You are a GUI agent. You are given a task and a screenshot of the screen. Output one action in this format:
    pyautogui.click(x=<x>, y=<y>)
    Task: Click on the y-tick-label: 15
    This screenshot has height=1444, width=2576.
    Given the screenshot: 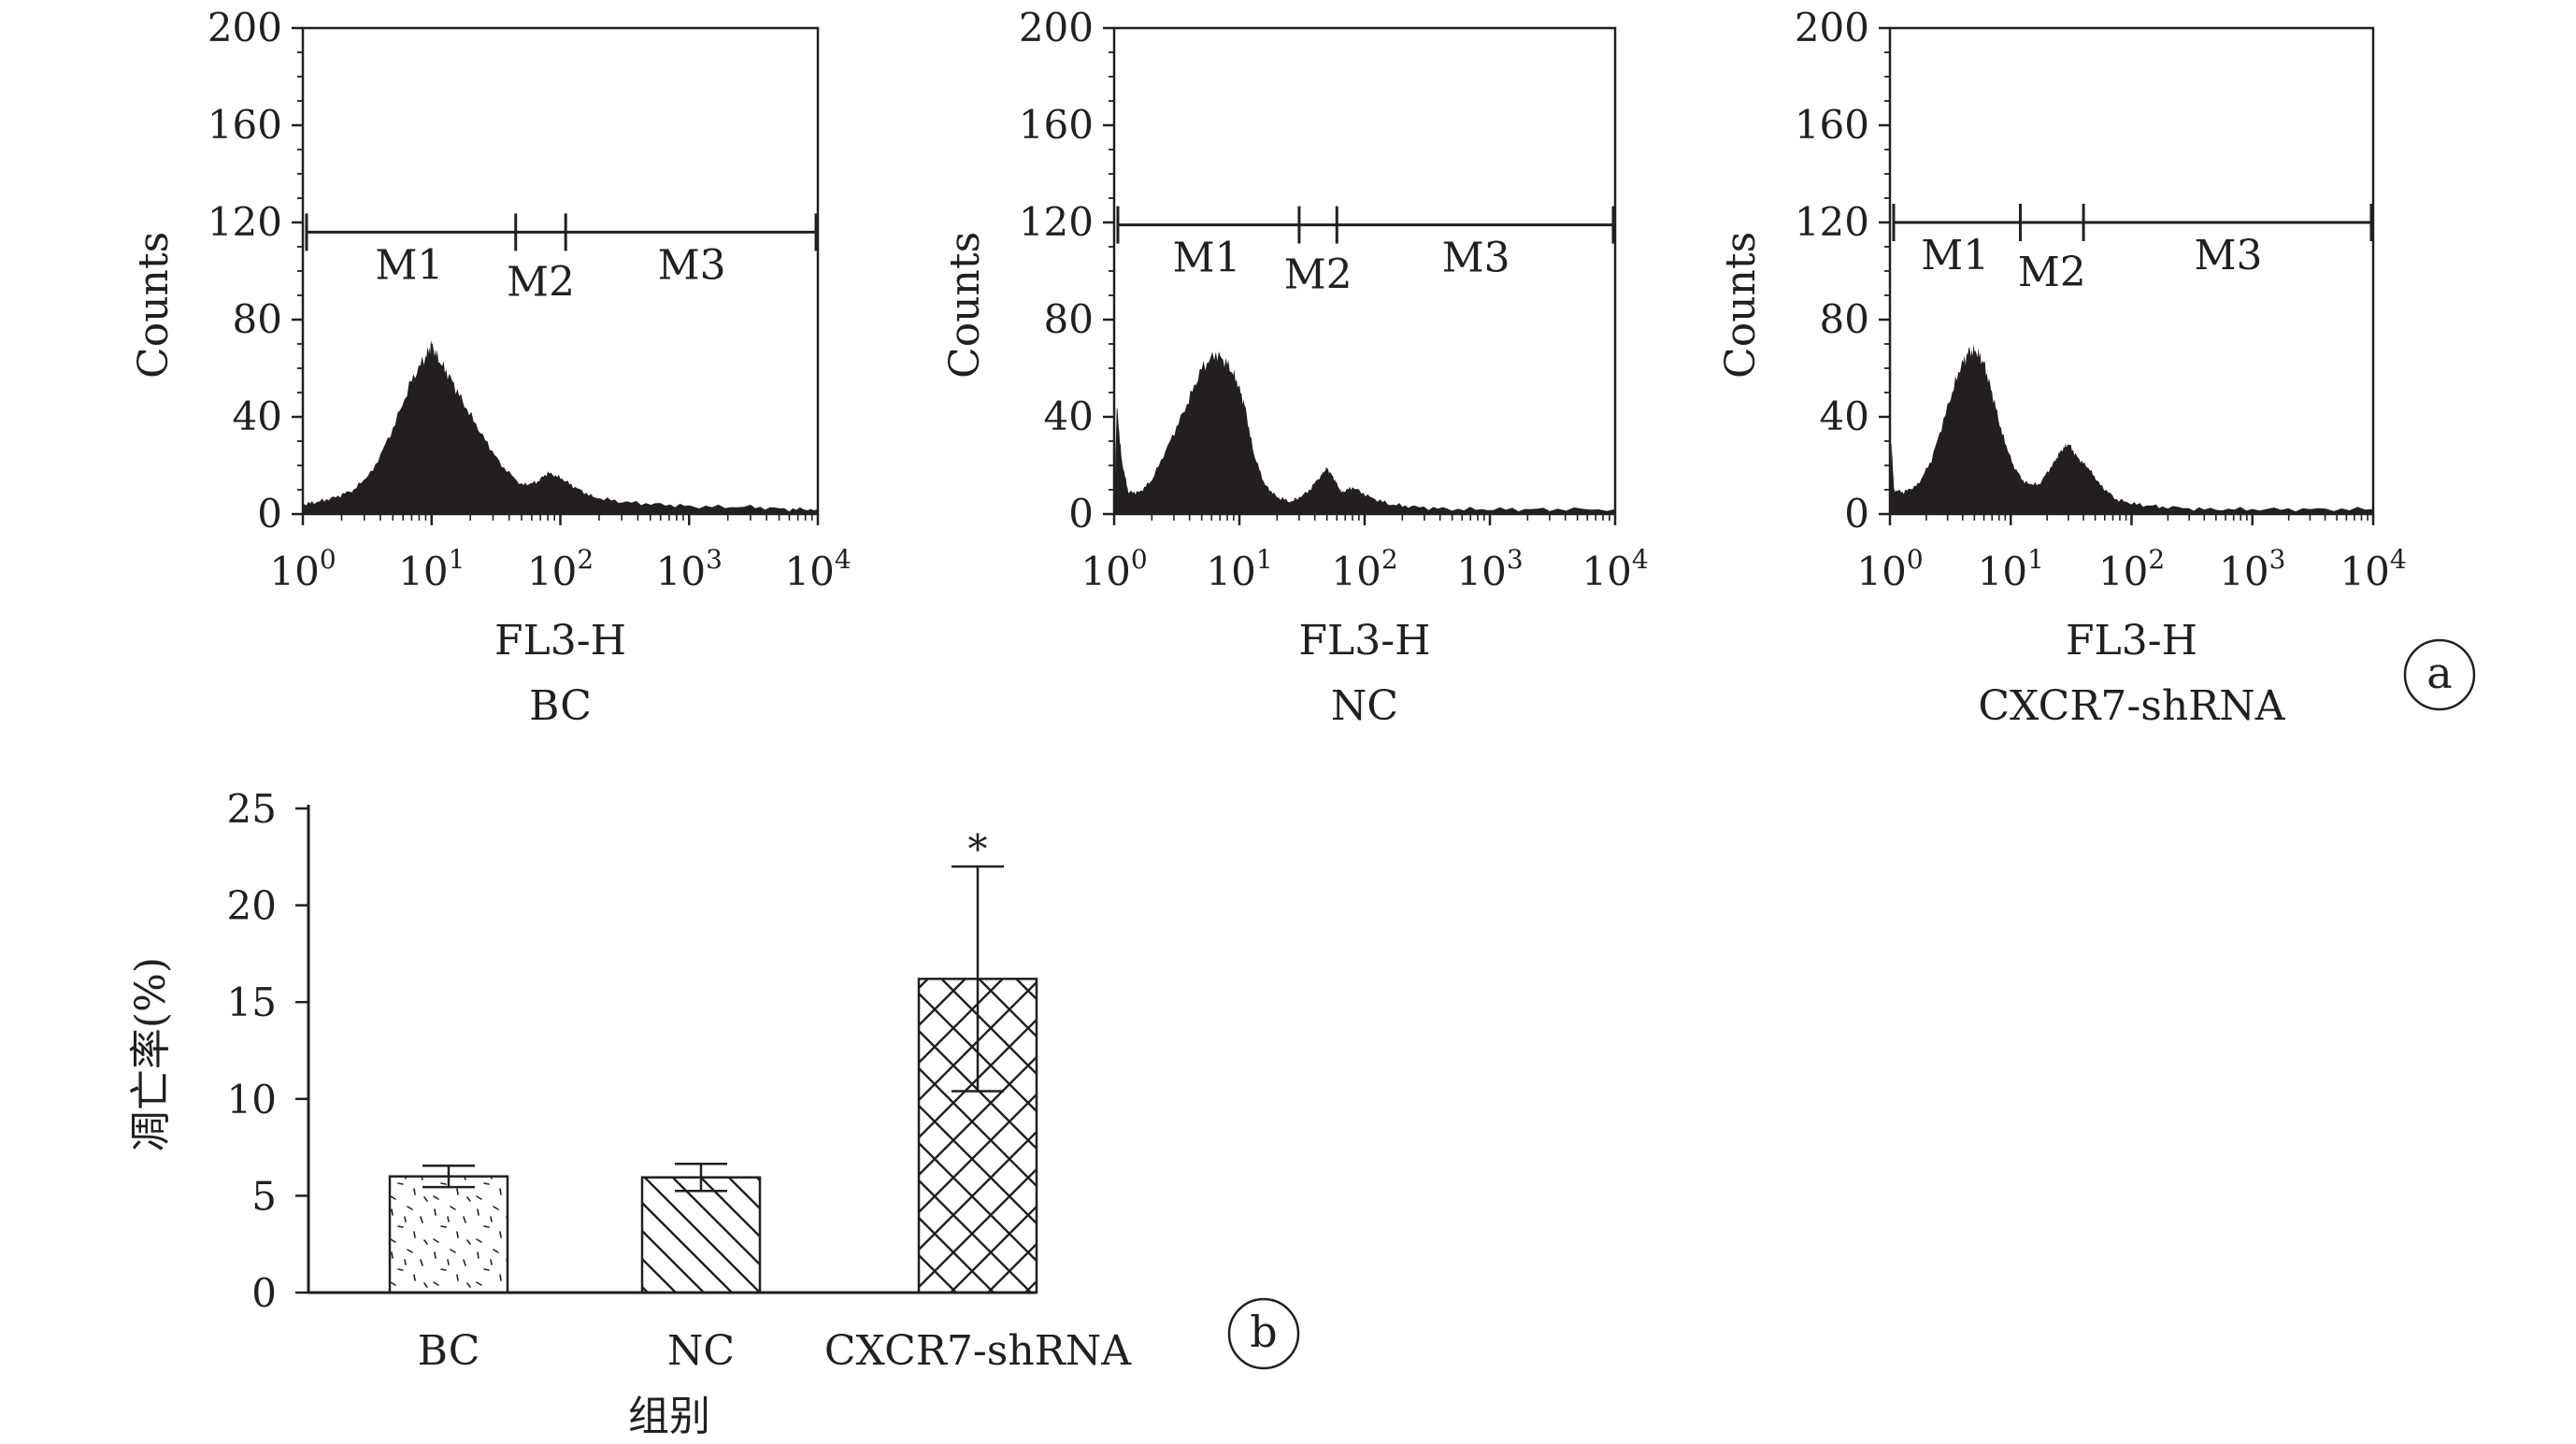 What is the action you would take?
    pyautogui.click(x=252, y=1002)
    